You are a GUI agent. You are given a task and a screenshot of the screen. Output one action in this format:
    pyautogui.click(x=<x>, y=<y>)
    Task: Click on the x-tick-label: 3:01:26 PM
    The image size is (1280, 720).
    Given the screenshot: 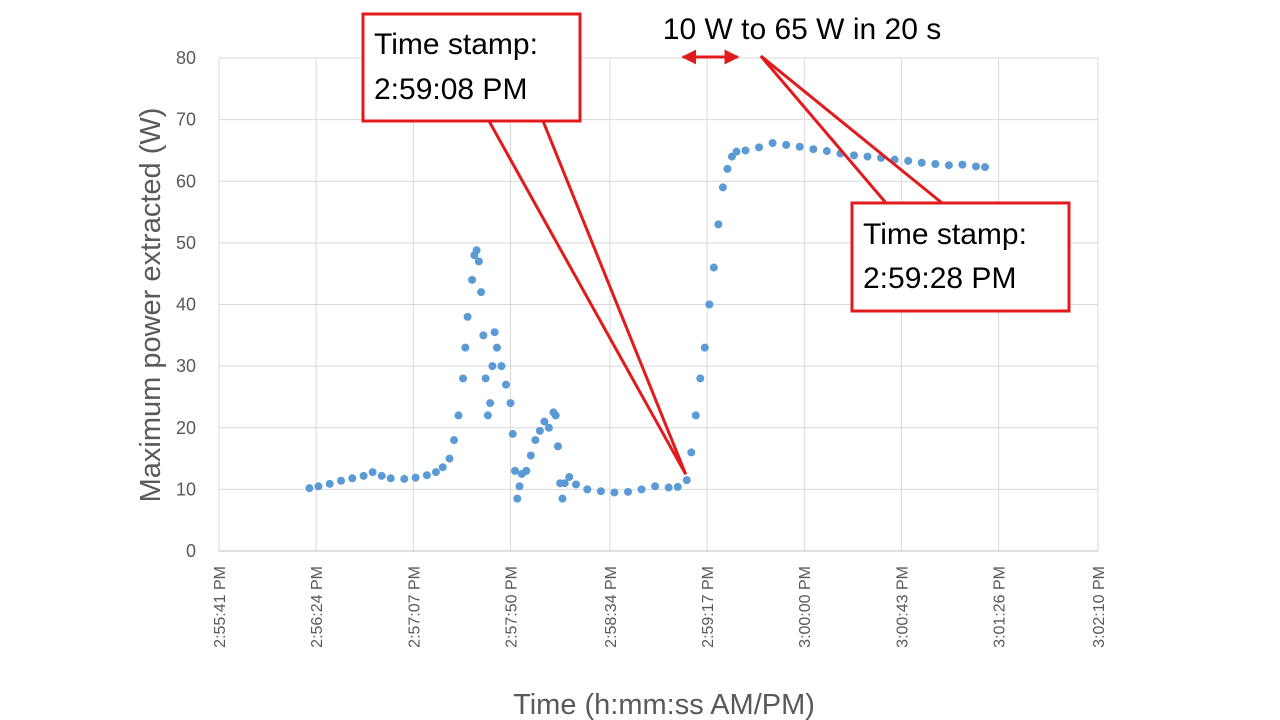 What is the action you would take?
    pyautogui.click(x=1000, y=607)
    